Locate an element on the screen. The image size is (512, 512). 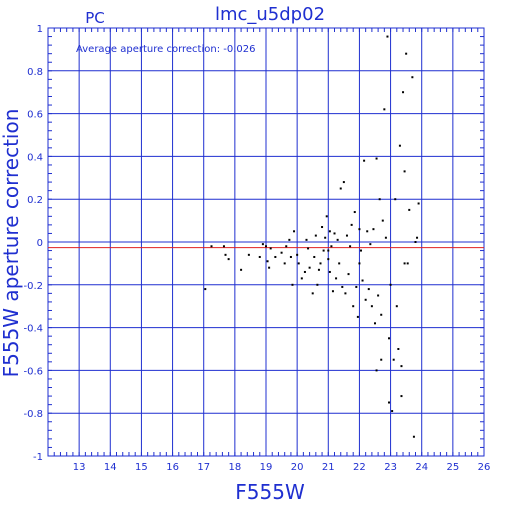
y-tick-label: -1 is located at coordinates (38, 457).